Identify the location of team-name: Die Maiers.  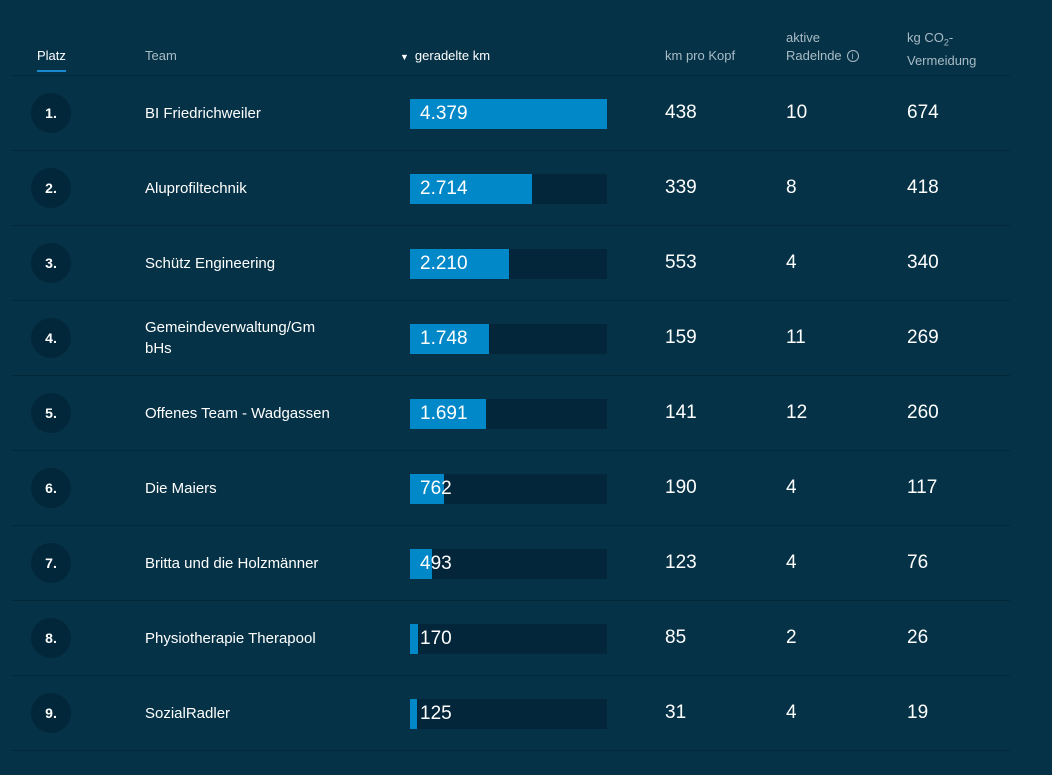
(240, 488).